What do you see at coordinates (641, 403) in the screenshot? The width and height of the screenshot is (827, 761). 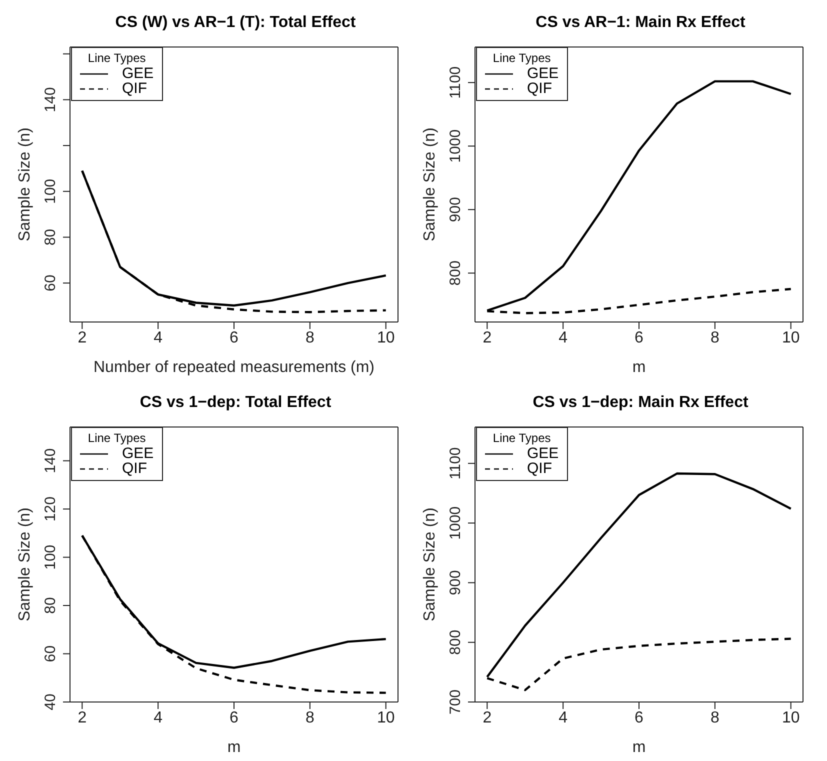 I see `chart-title: CS vs 1−dep: Main Rx Effect` at bounding box center [641, 403].